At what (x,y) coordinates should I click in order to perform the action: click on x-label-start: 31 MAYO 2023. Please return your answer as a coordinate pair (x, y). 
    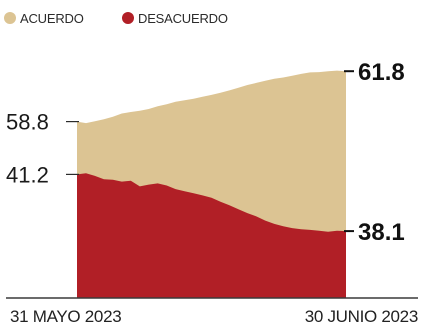
    Looking at the image, I should click on (65, 316).